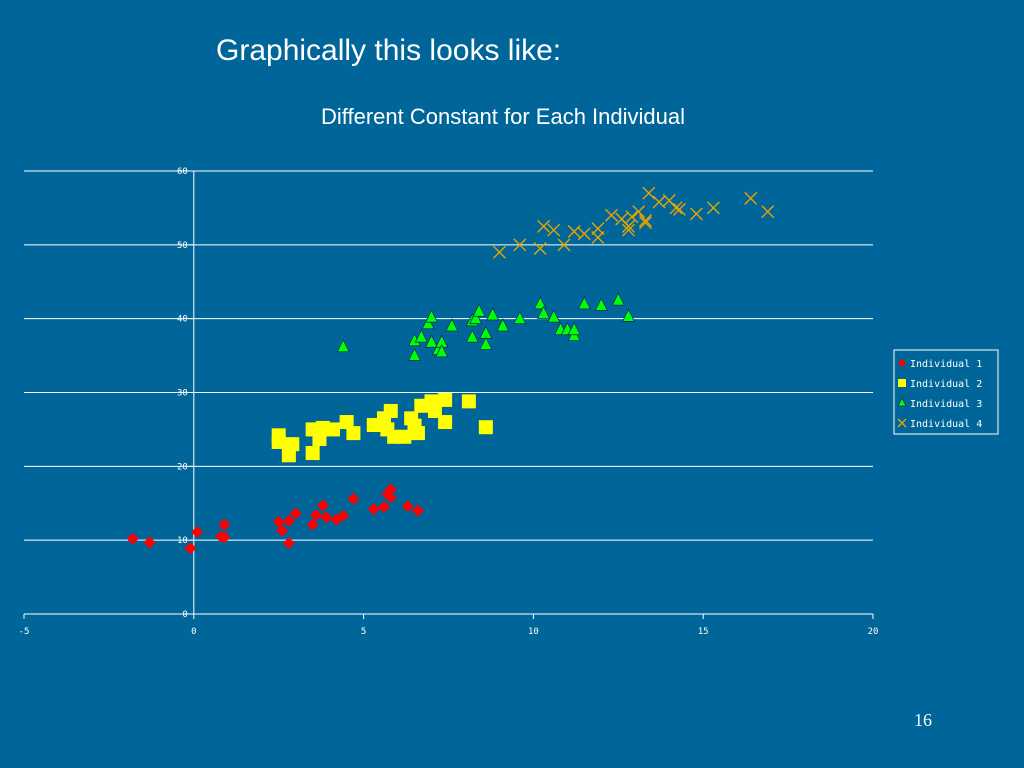 Image resolution: width=1024 pixels, height=768 pixels. I want to click on legend-label: Individual 4, so click(946, 424).